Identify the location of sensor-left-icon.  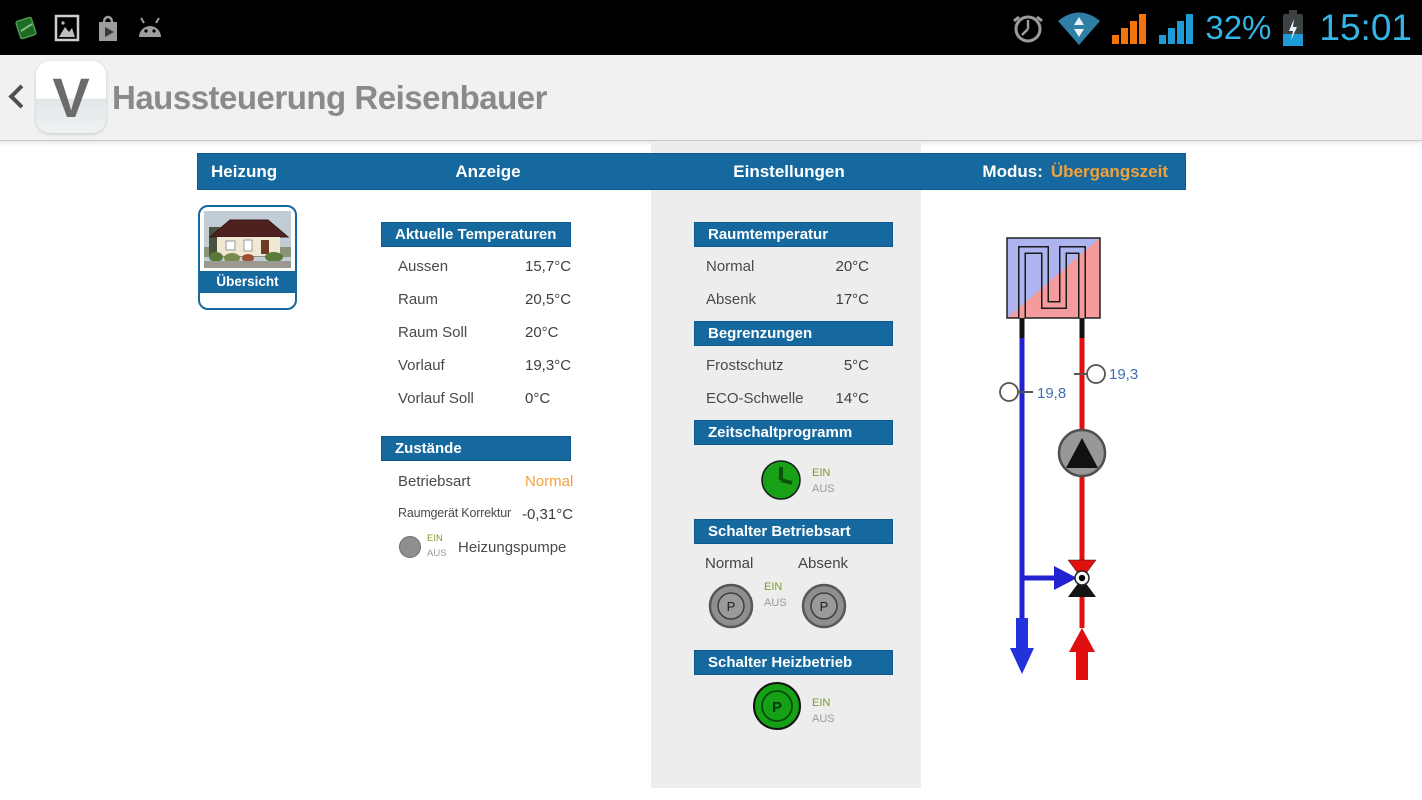
(1009, 392).